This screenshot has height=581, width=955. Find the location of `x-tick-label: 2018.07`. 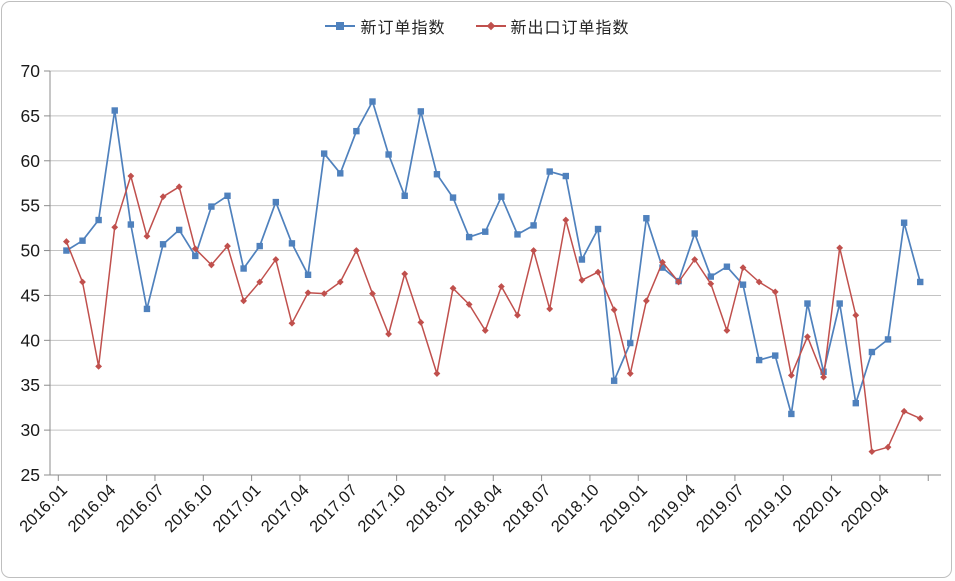

x-tick-label: 2018.07 is located at coordinates (527, 508).